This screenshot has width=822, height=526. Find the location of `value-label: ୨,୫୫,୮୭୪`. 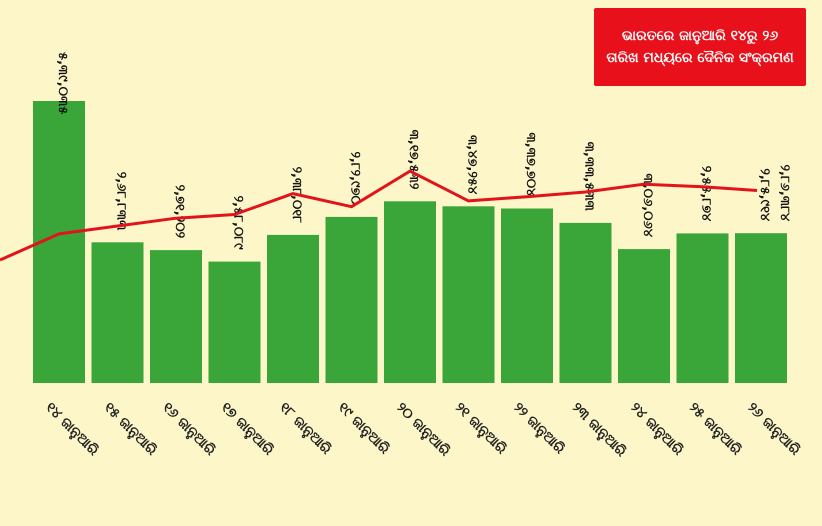

value-label: ୨,୫୫,୮୭୪ is located at coordinates (706, 194).